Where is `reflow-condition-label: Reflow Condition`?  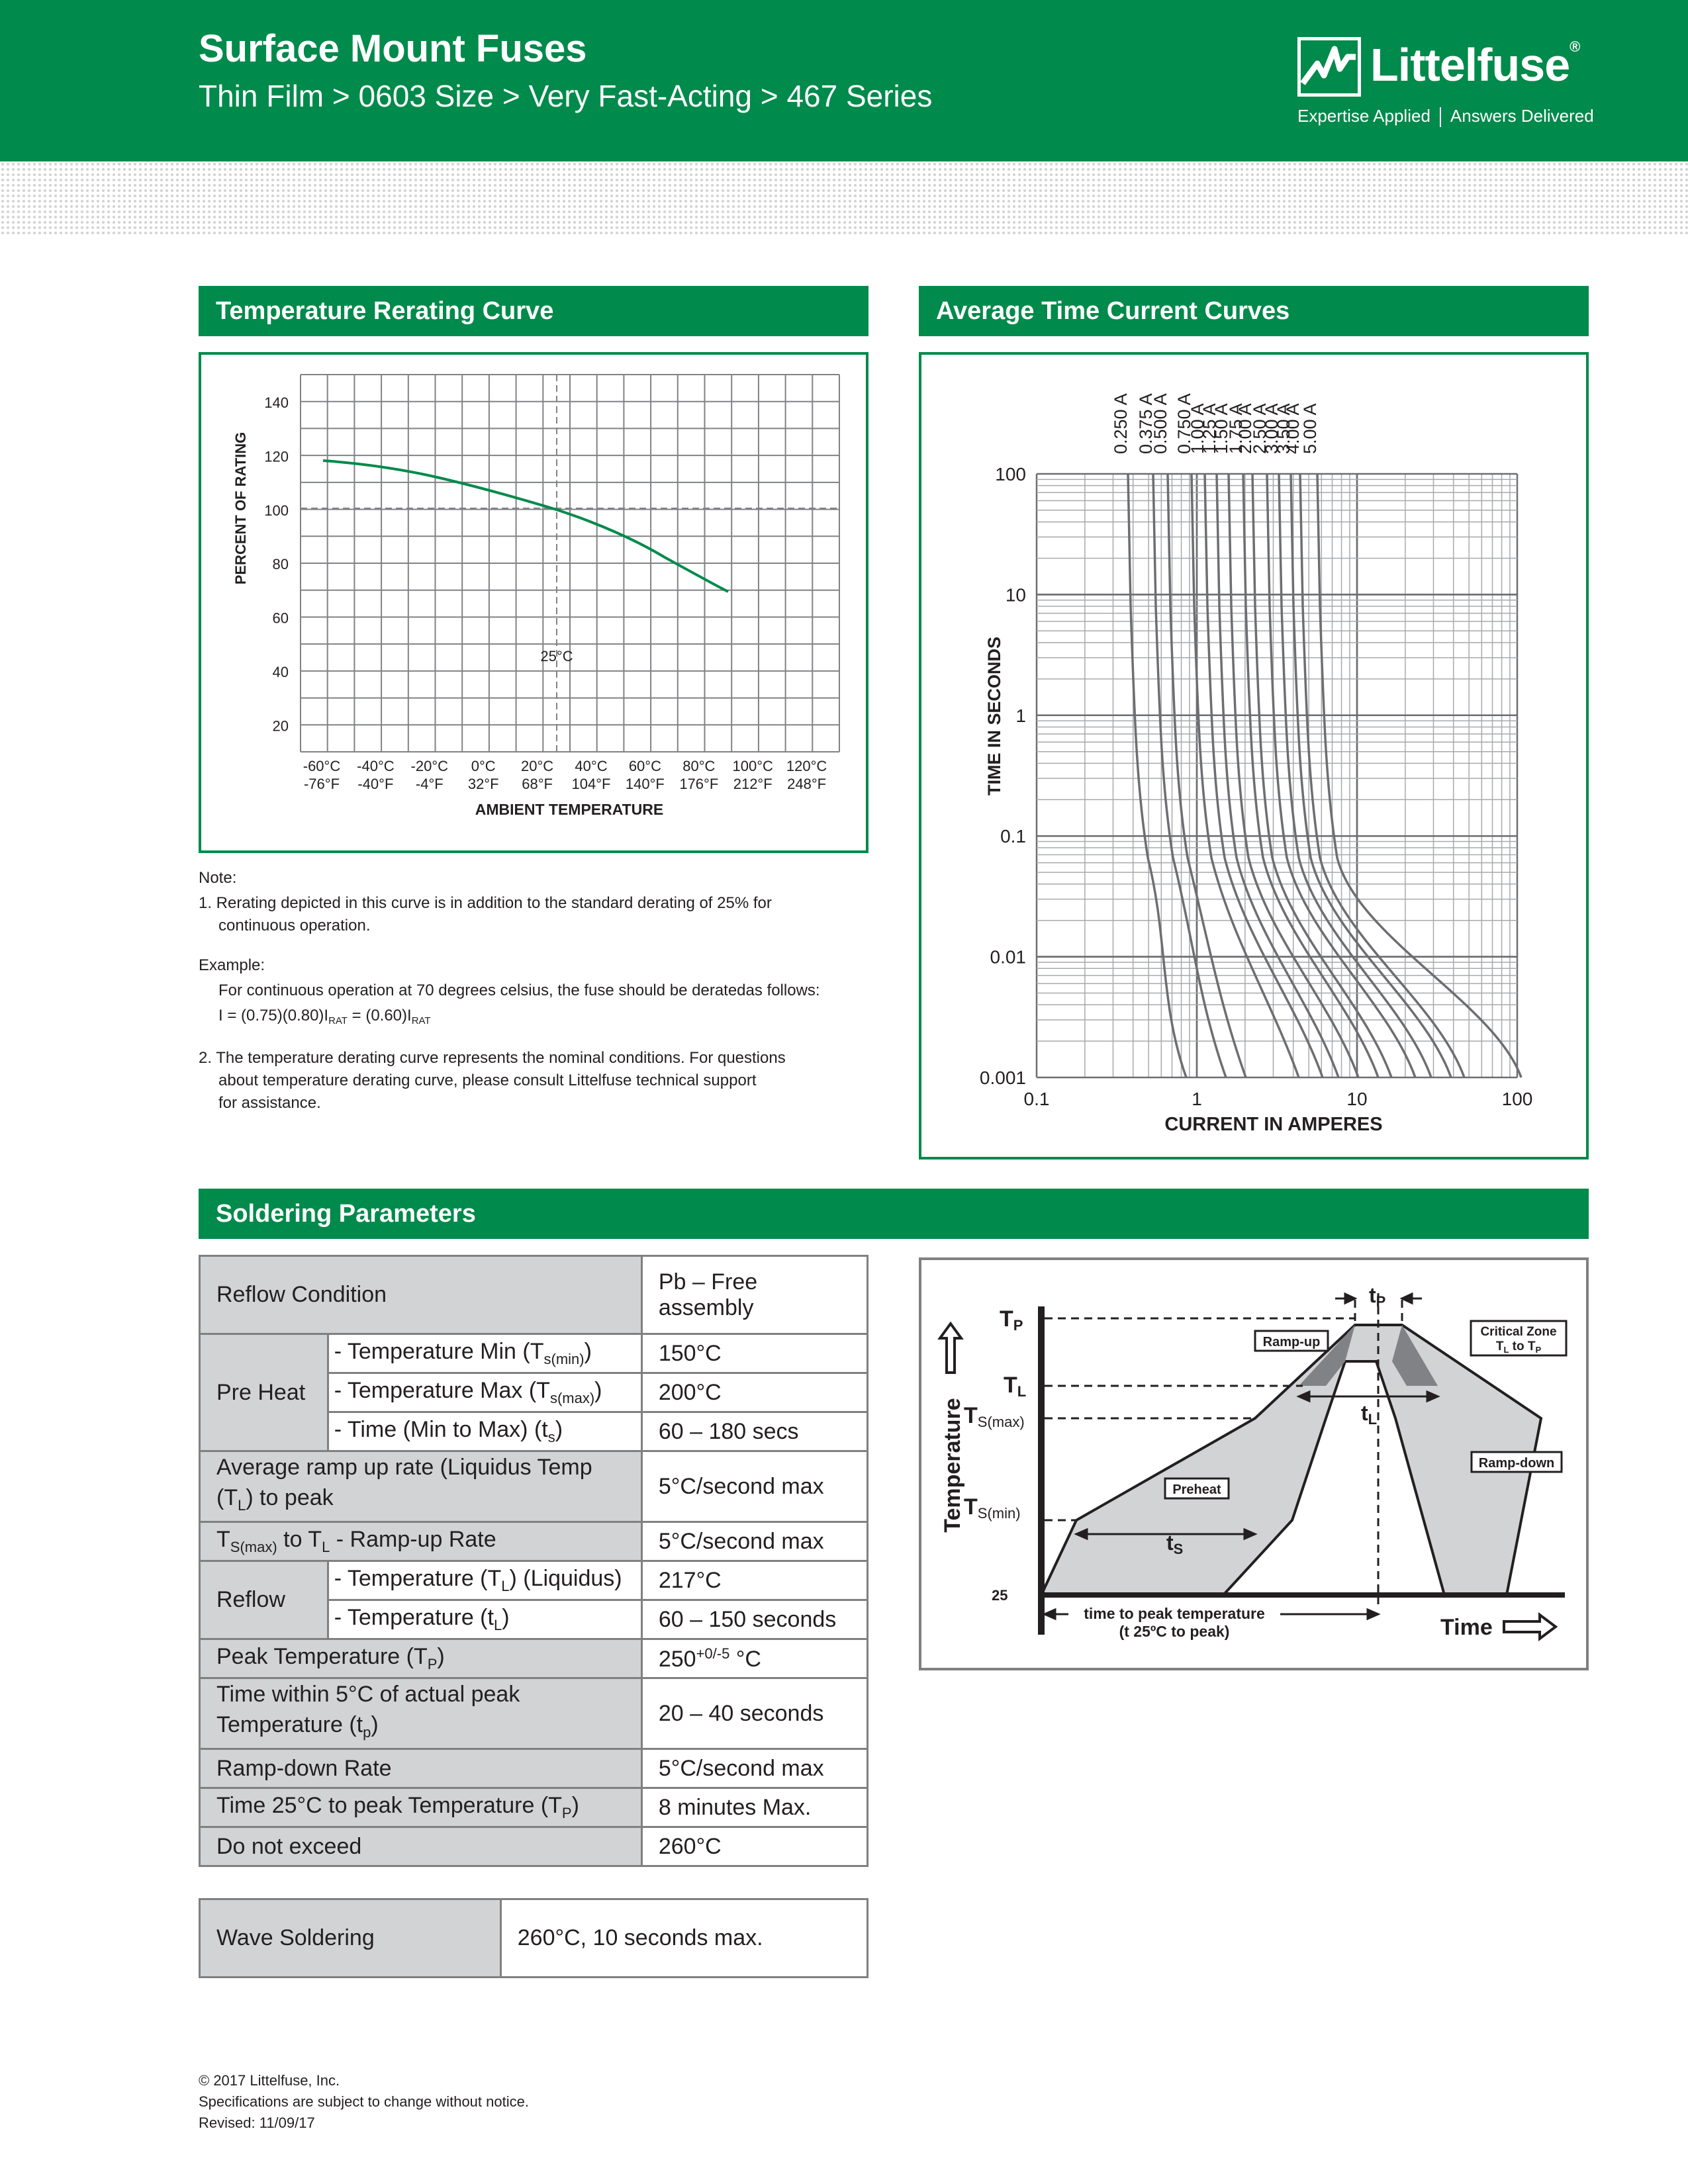
reflow-condition-label: Reflow Condition is located at coordinates (421, 1295).